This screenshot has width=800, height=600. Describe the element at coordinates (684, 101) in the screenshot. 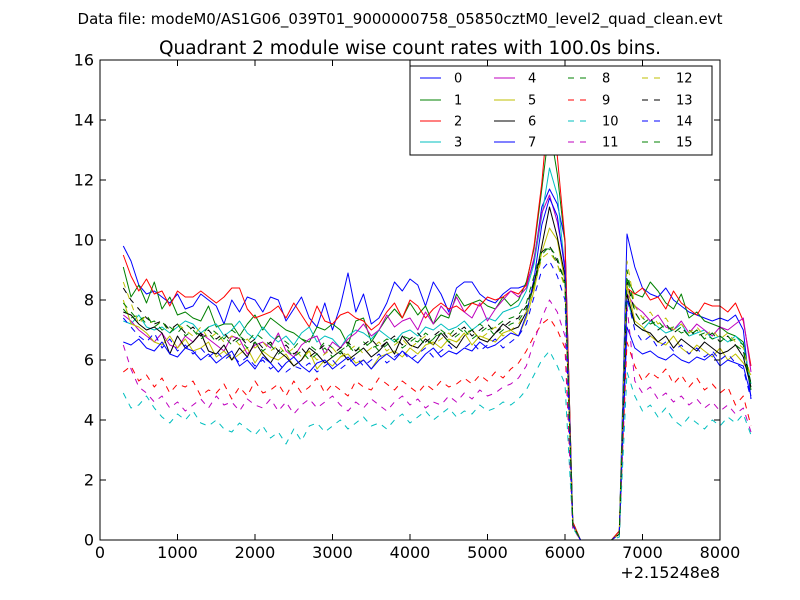

I see `legend-label-13: 13` at that location.